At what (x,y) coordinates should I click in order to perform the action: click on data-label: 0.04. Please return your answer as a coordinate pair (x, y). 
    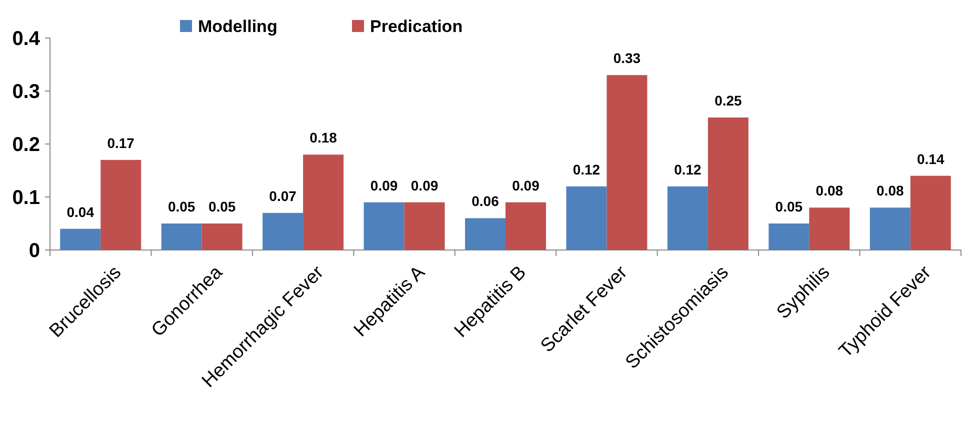
    Looking at the image, I should click on (80, 212).